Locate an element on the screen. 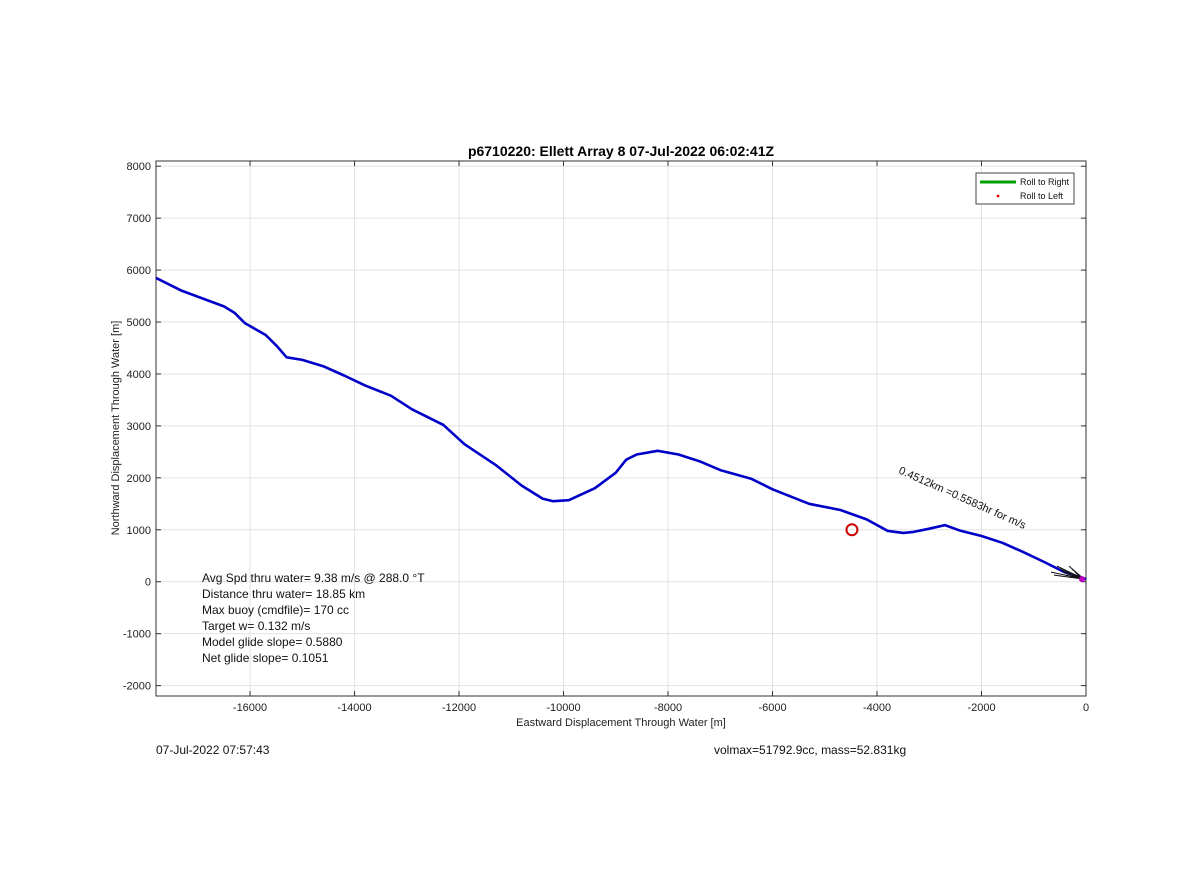 The height and width of the screenshot is (889, 1200). legend-roll-right-label: Roll to Right is located at coordinates (1045, 182).